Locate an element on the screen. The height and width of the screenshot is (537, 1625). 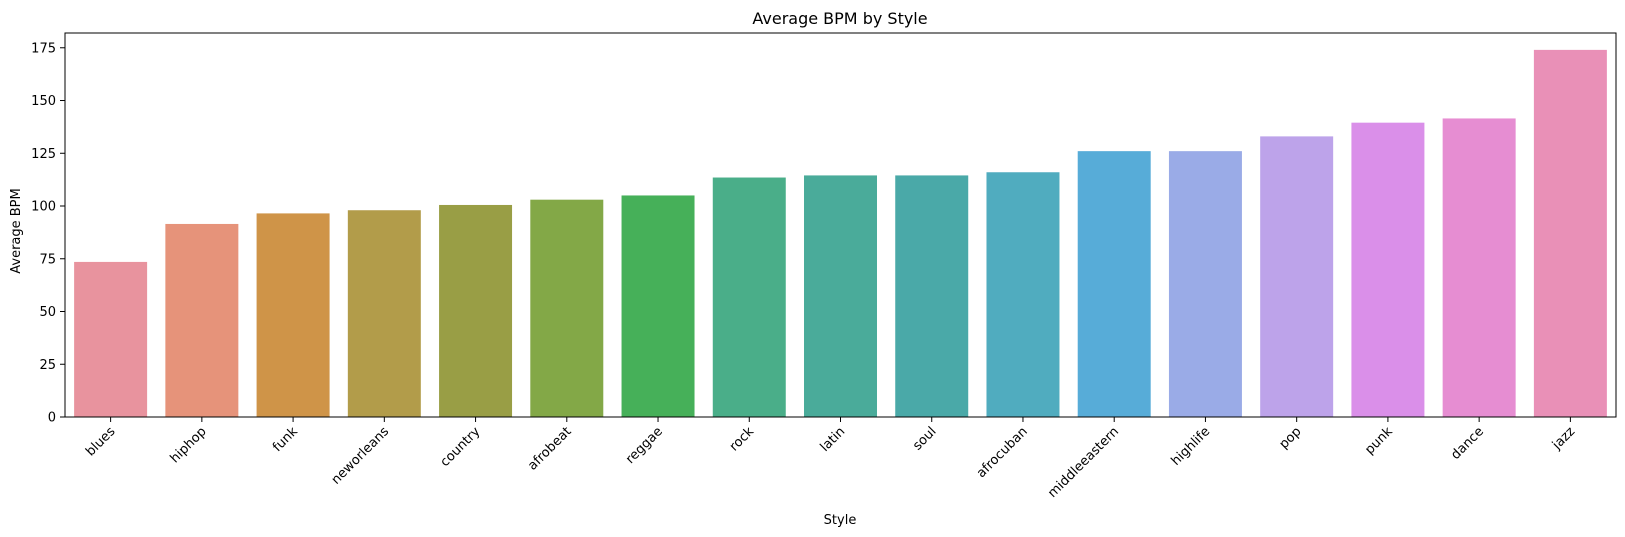
y-tick-label: 75 is located at coordinates (47, 259).